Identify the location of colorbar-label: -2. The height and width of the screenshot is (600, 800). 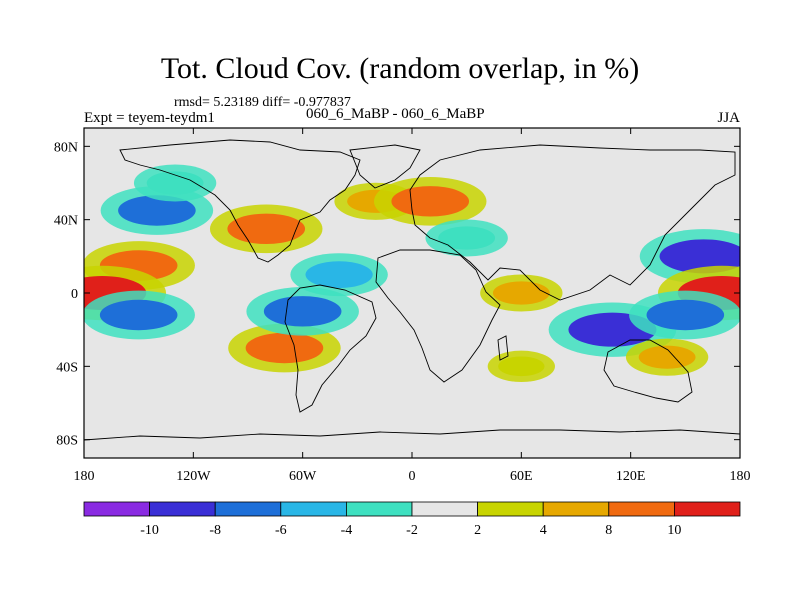
(412, 530).